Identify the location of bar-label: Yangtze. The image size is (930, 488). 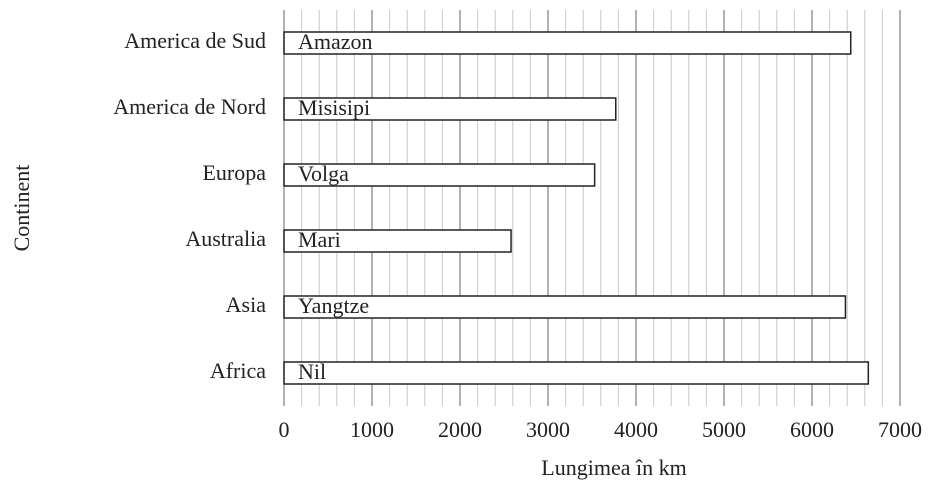
(333, 305).